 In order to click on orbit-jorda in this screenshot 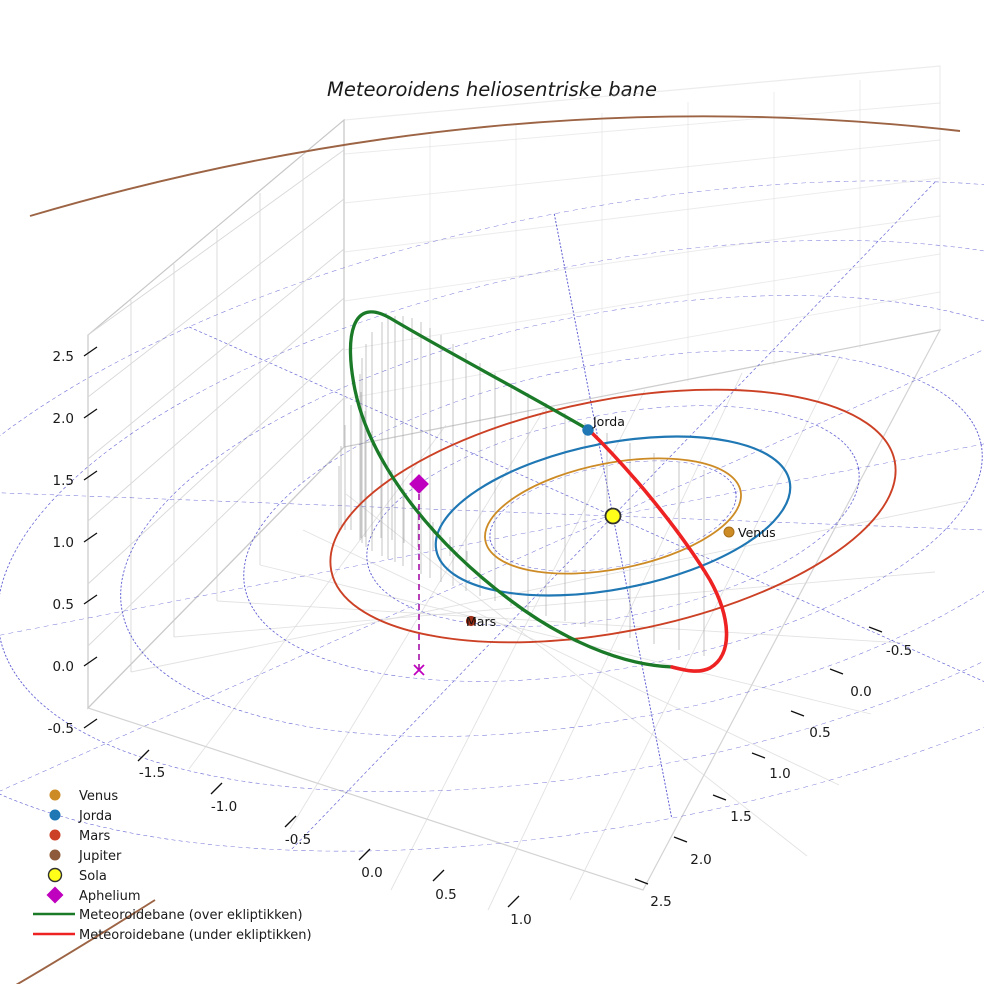, I will do `click(613, 516)`.